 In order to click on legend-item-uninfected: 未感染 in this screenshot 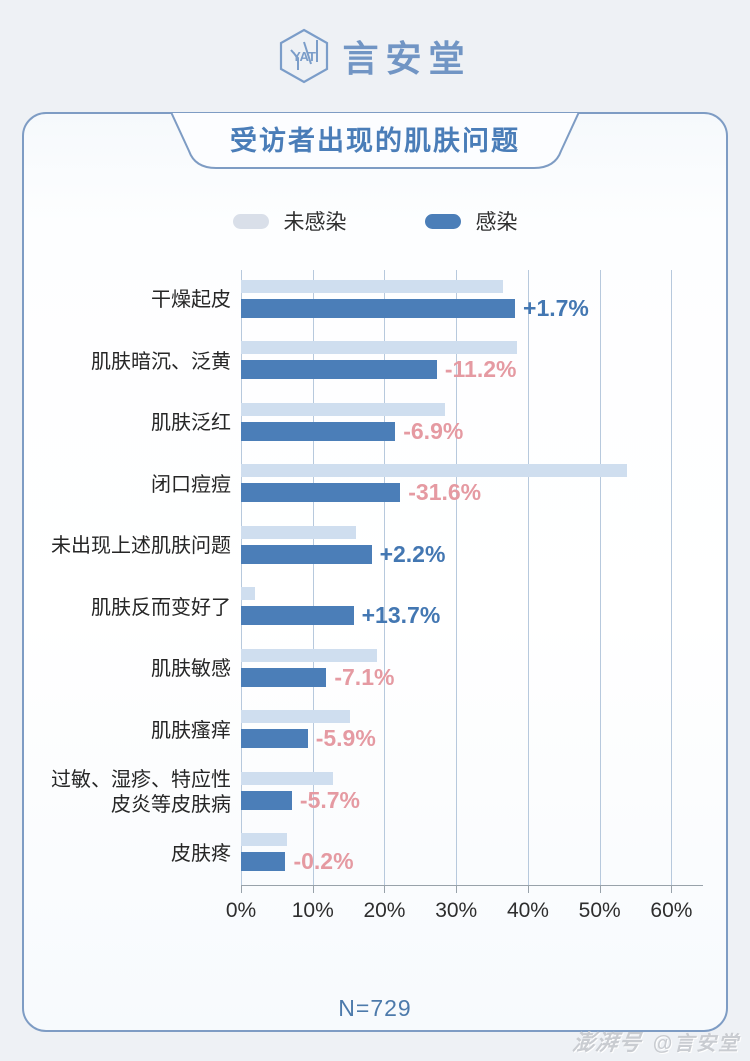, I will do `click(289, 221)`.